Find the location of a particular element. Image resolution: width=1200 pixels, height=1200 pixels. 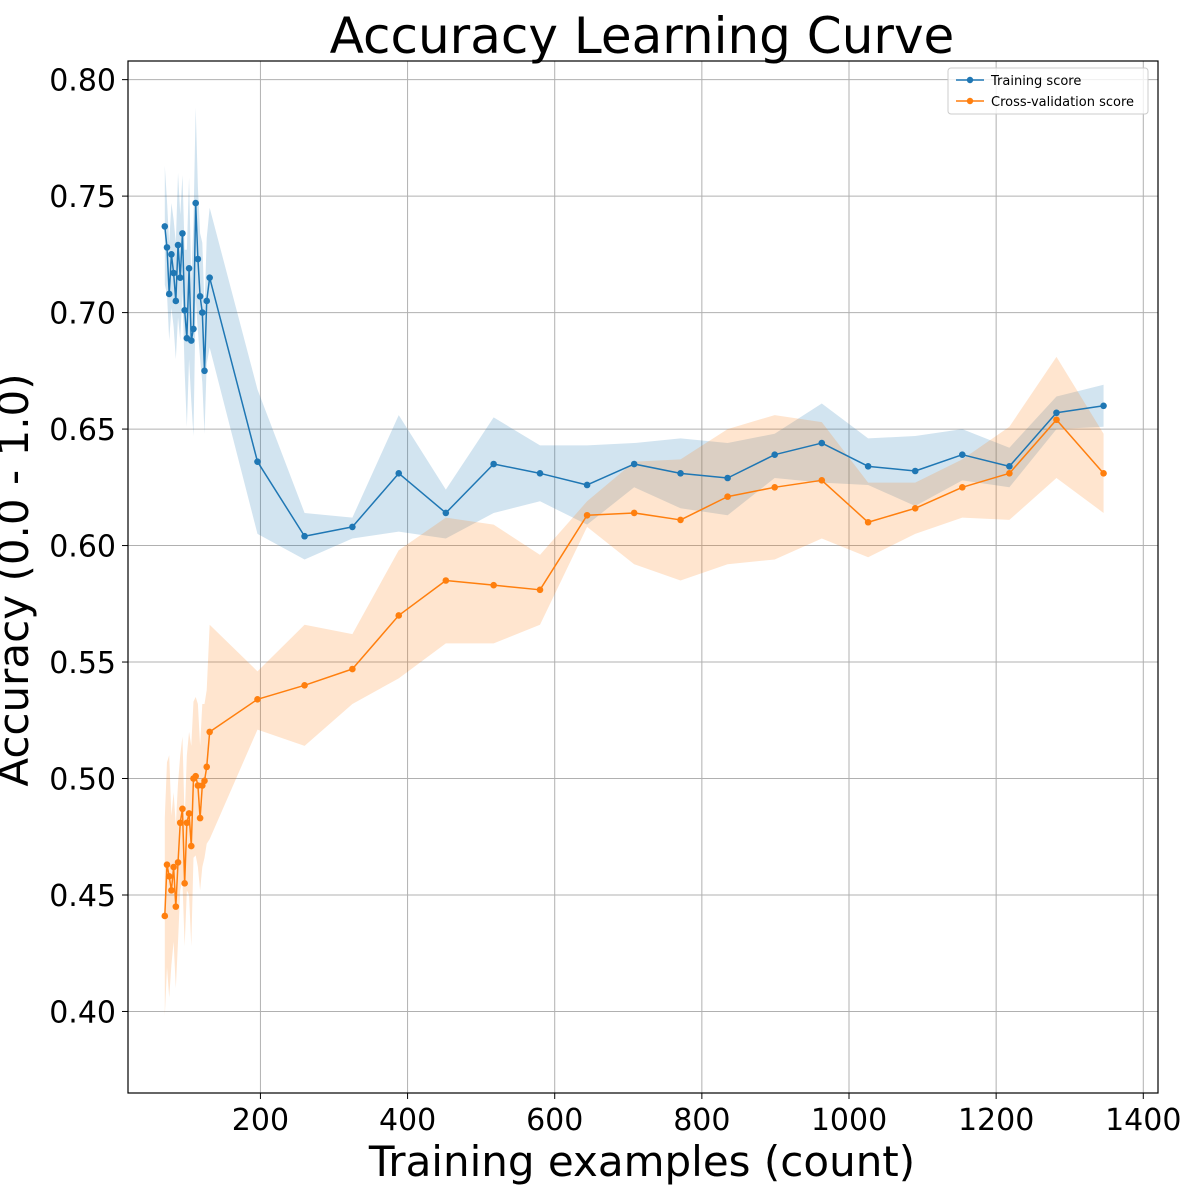

y-axis-label: Accuracy (0.0 - 1.0) is located at coordinates (19, 579).